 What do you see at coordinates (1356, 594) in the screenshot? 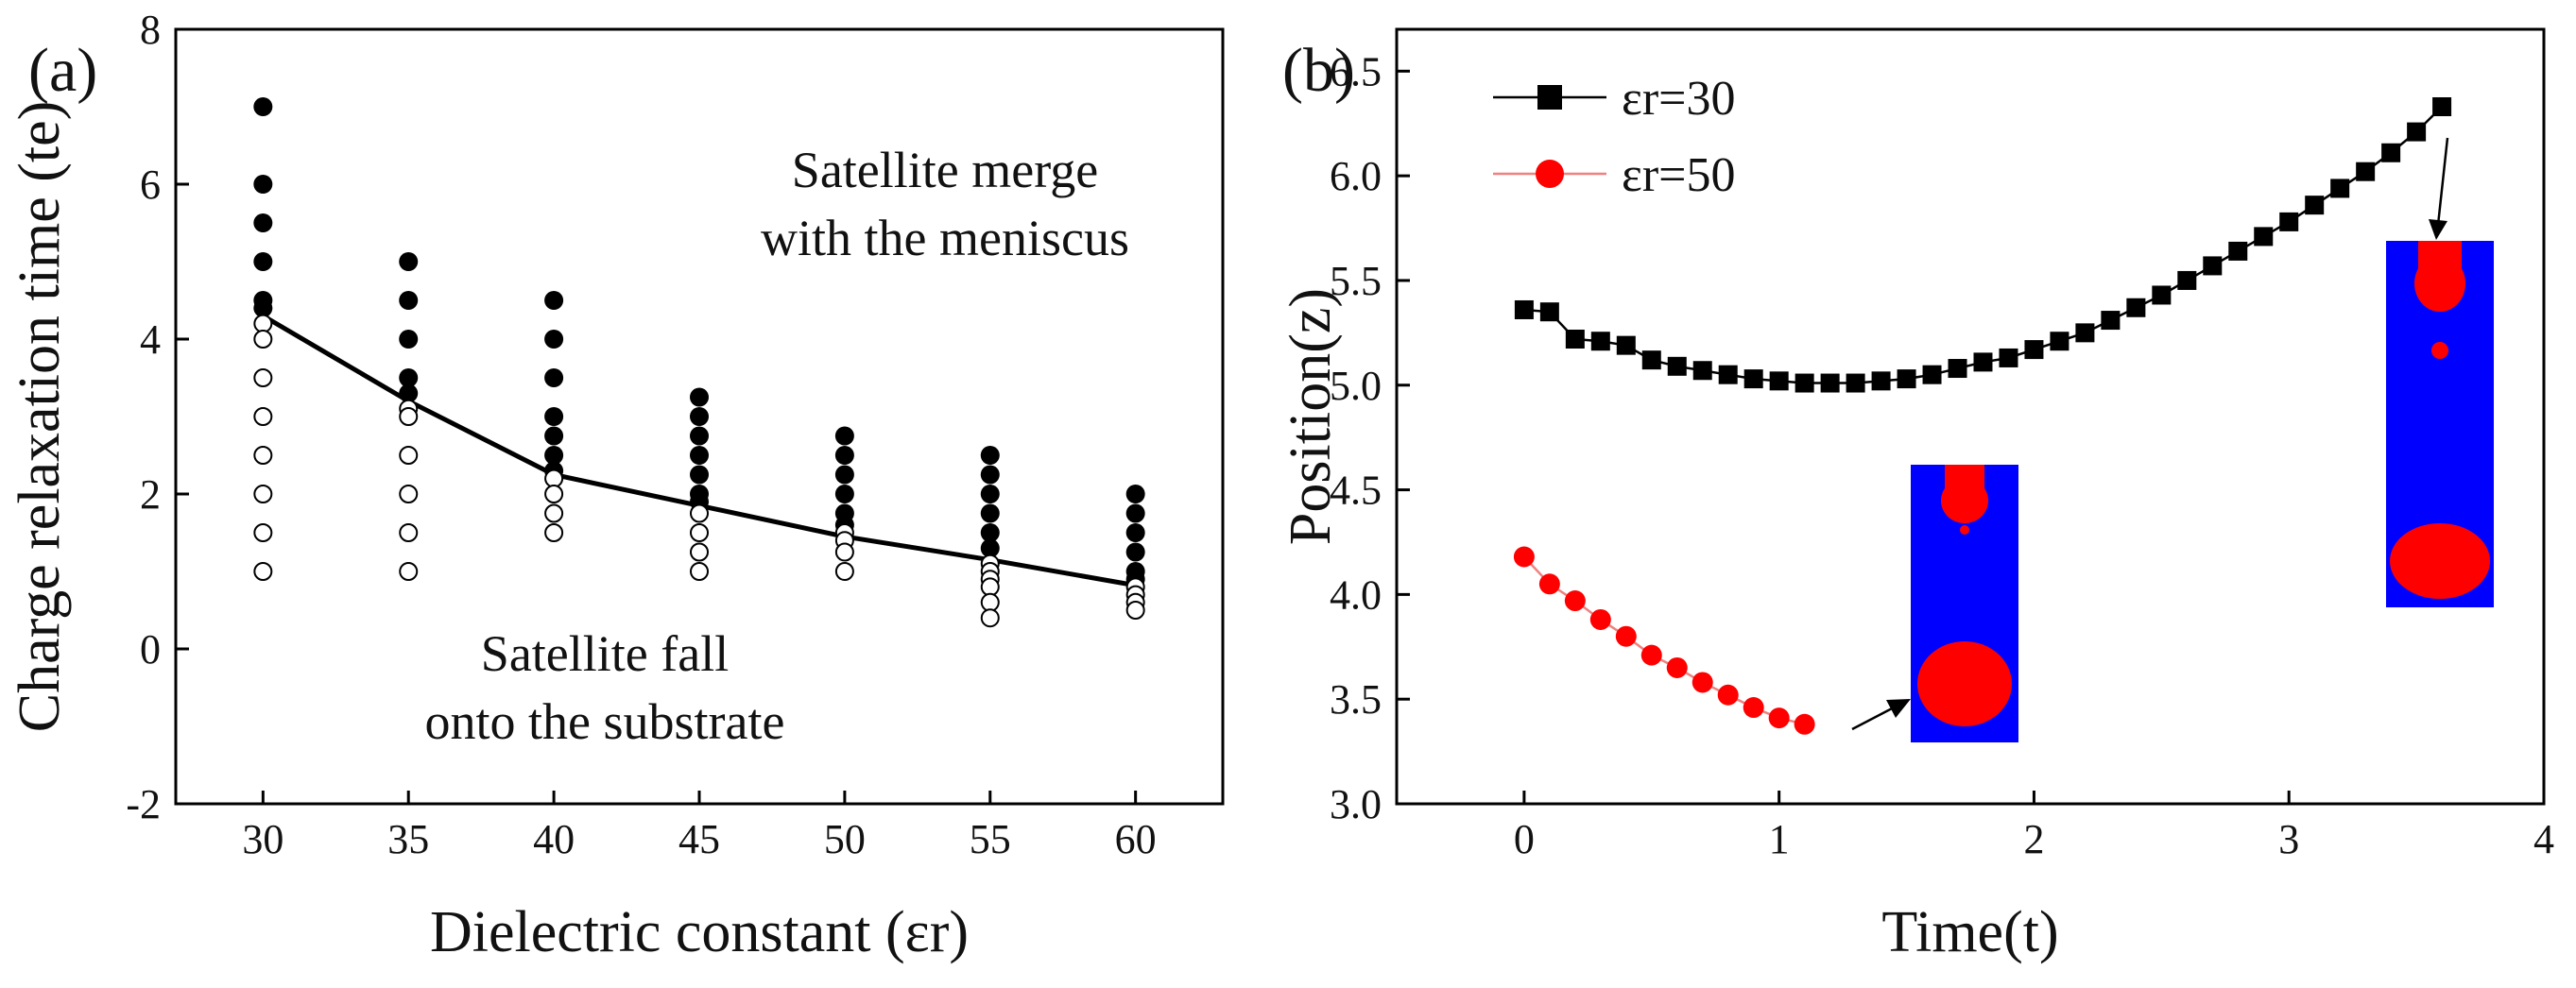
I see `b-y-tick-label: 4.0` at bounding box center [1356, 594].